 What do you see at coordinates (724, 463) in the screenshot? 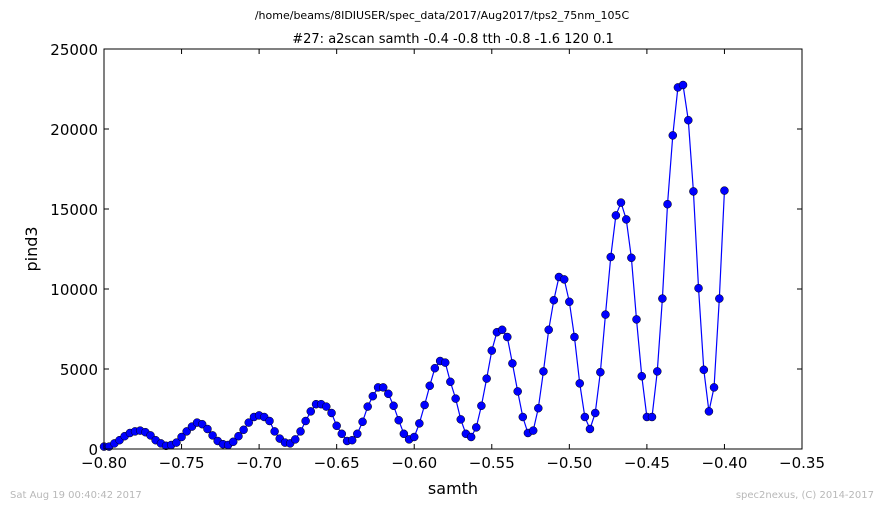
I see `x-tick-label: −0.40` at bounding box center [724, 463].